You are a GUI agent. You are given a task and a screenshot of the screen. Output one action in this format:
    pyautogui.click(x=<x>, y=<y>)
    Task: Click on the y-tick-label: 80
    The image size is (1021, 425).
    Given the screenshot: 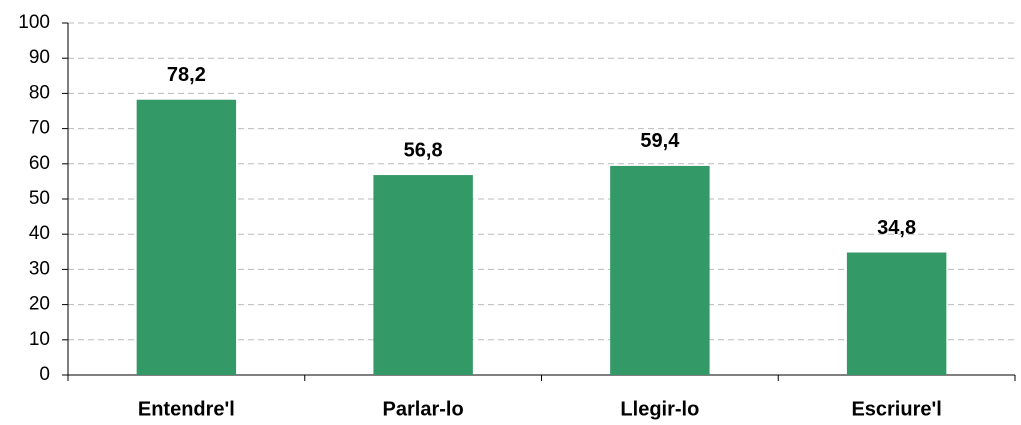 What is the action you would take?
    pyautogui.click(x=39, y=92)
    